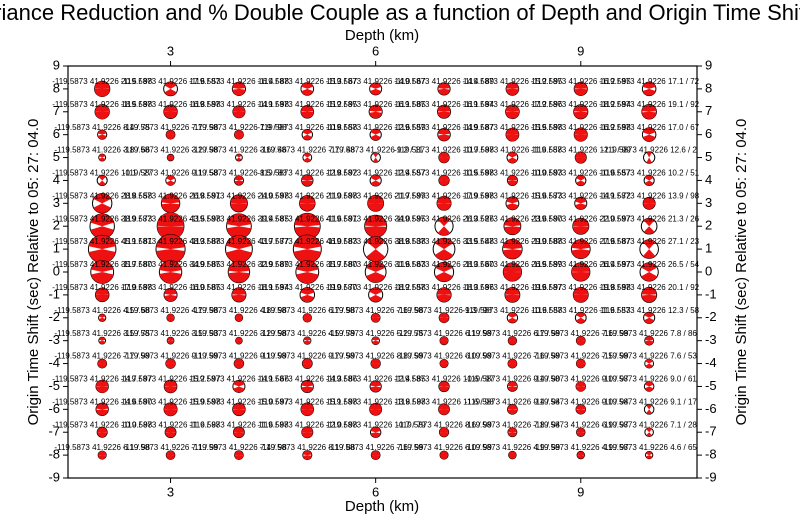 This screenshot has height=517, width=800. What do you see at coordinates (444, 264) in the screenshot?
I see `beachball-label: -119.5873 41.9226 28.3 / 60` at bounding box center [444, 264].